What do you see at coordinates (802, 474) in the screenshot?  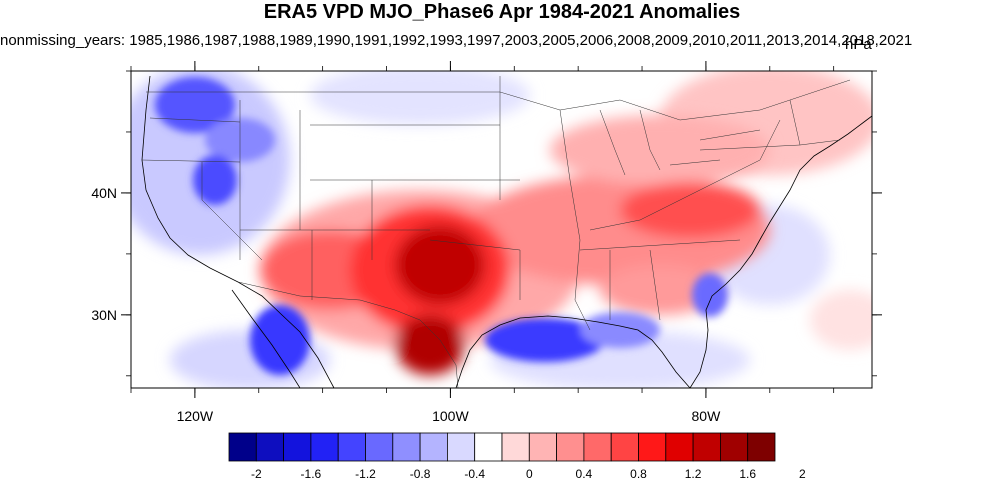 I see `colorbar-label: 2` at bounding box center [802, 474].